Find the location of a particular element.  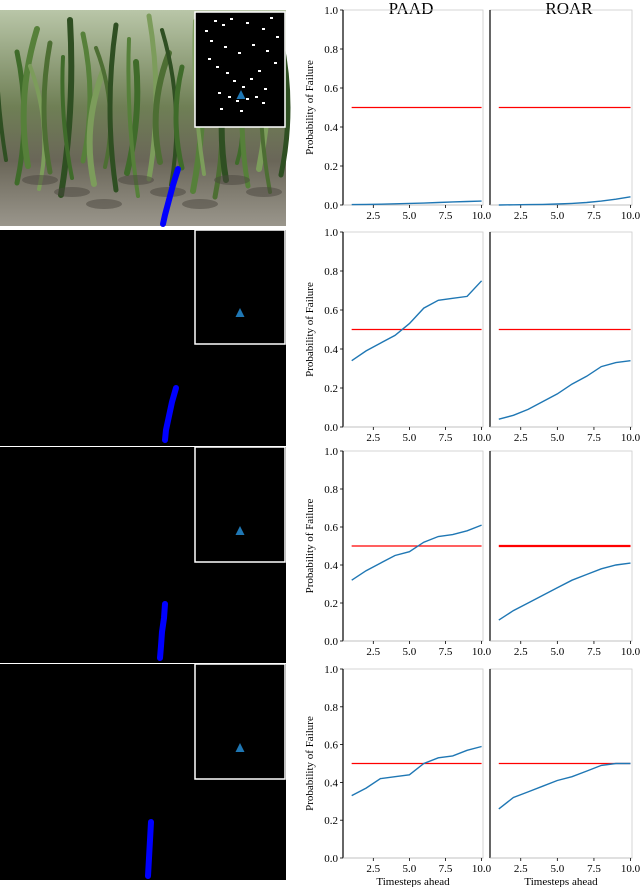

chart-roar-row-1: 2.5 5.0 7.5 10.0 is located at coordinates (564, 115).